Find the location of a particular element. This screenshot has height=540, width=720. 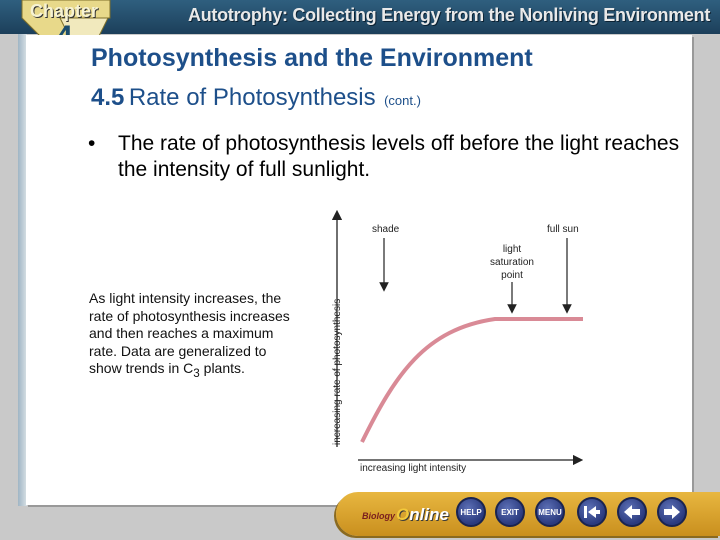

previous-slide-button is located at coordinates (632, 512).